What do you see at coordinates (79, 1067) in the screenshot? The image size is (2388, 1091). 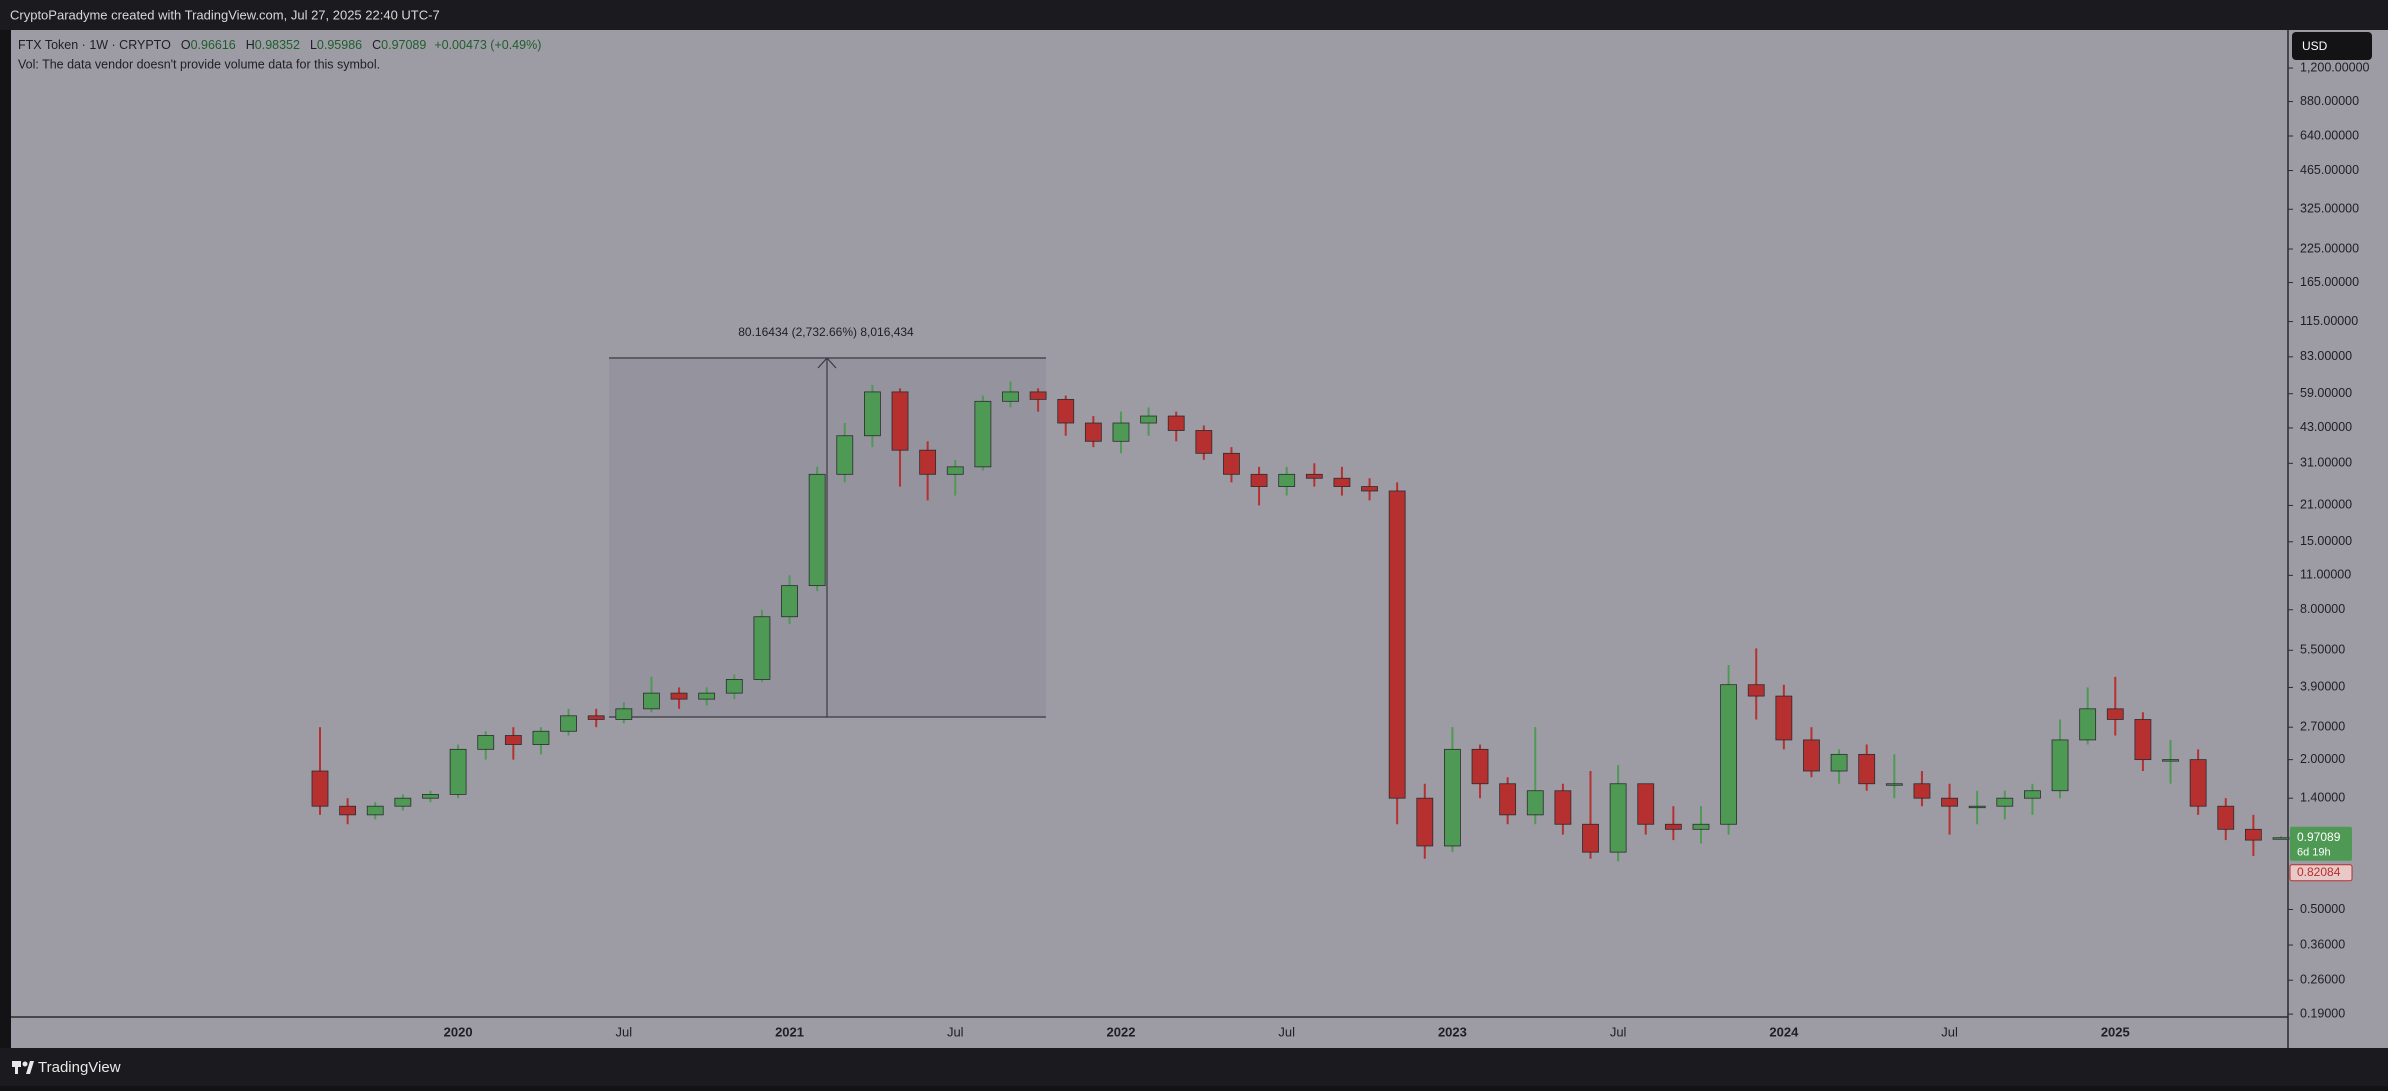 I see `brand: TradingView` at bounding box center [79, 1067].